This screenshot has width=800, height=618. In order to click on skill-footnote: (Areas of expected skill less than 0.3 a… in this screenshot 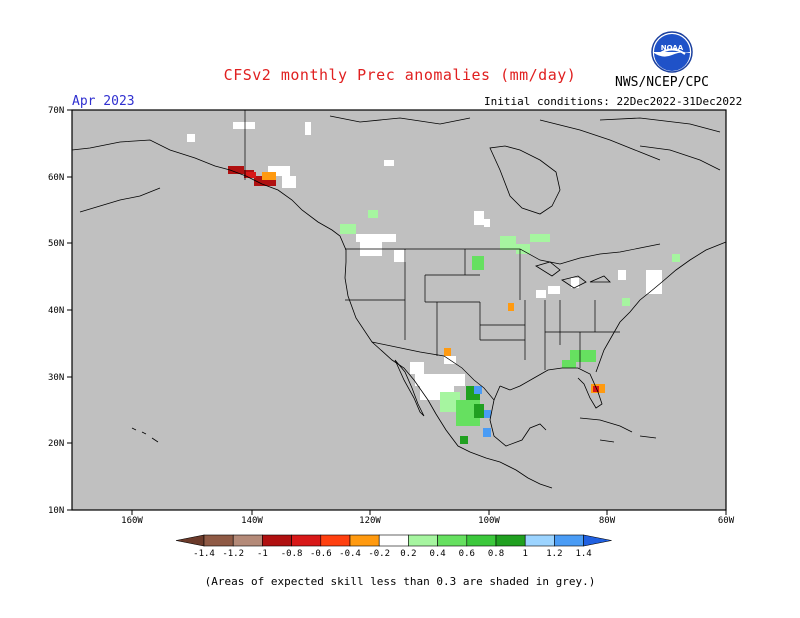, I will do `click(400, 581)`.